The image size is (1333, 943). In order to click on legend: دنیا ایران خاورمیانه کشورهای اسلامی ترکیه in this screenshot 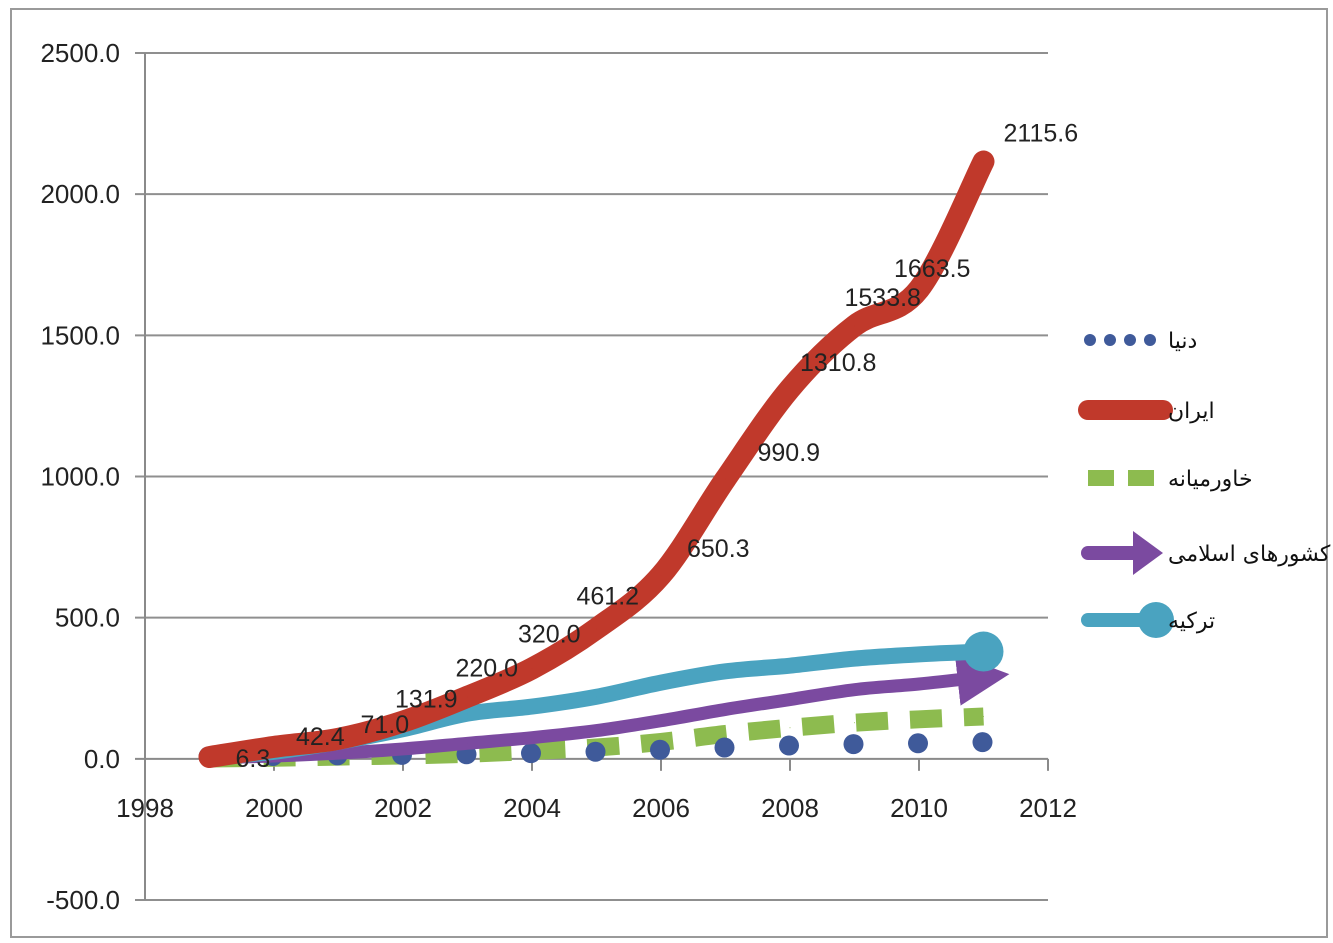, I will do `click(1204, 483)`.